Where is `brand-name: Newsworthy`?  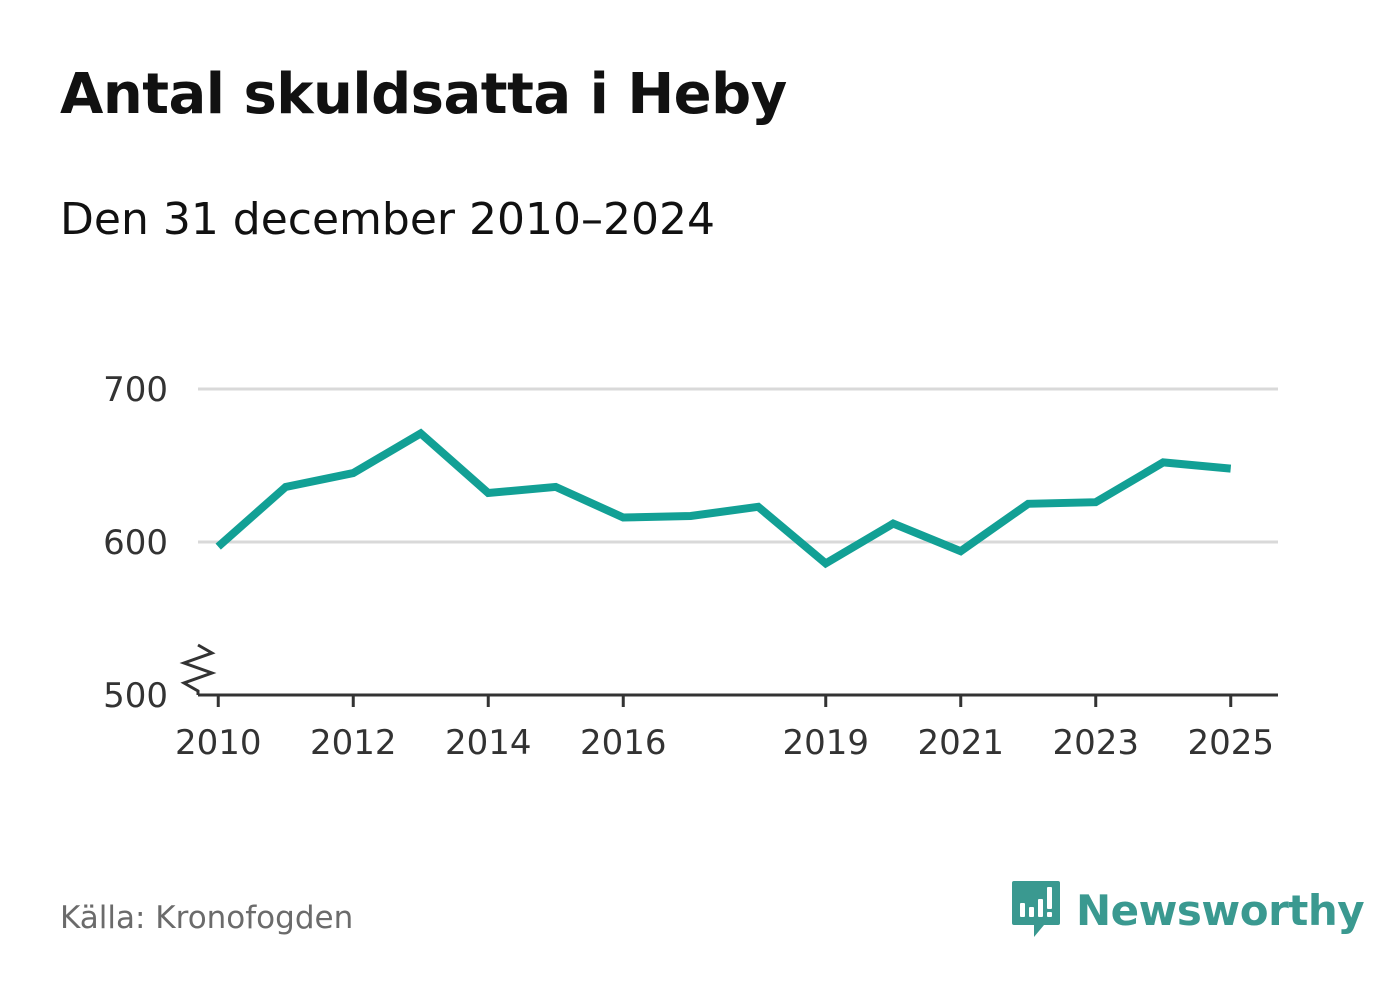
brand-name: Newsworthy is located at coordinates (1220, 910).